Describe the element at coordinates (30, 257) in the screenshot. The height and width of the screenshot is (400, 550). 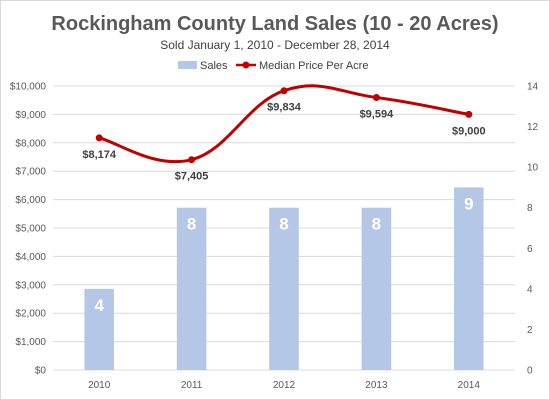
I see `left-tick-label: $4,000` at that location.